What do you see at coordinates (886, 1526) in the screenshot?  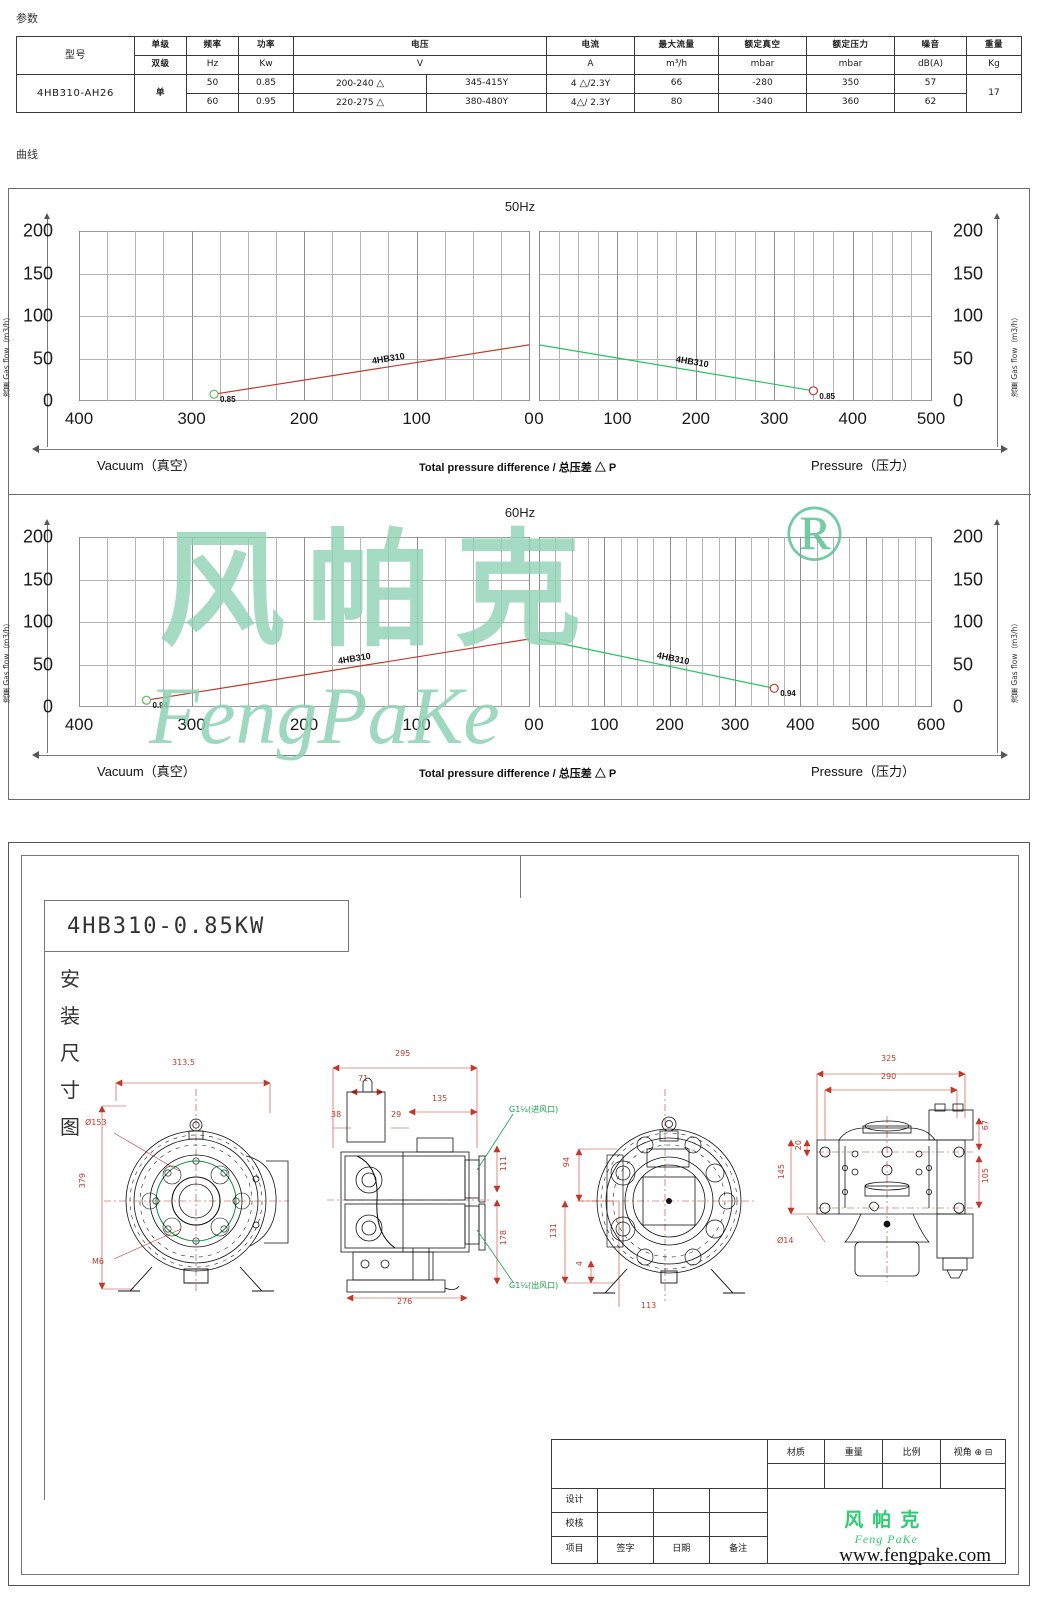 I see `company-logo: 风帕克 Feng PaKe www.fengpake.com` at bounding box center [886, 1526].